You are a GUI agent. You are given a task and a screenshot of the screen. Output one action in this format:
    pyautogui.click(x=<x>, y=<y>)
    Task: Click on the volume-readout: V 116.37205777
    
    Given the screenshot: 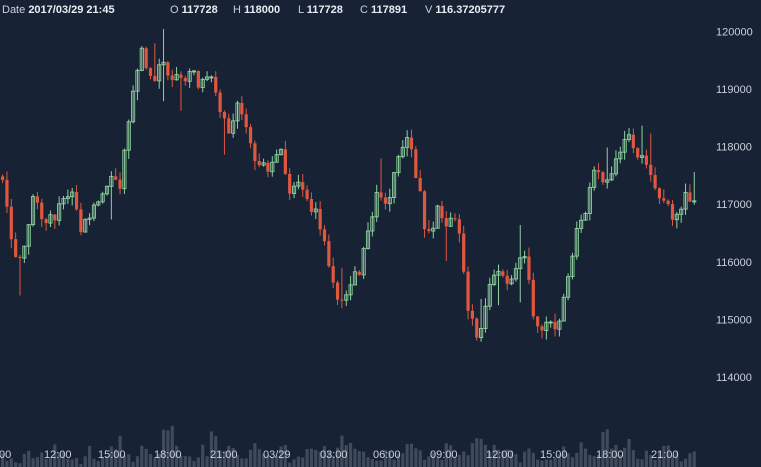 What is the action you would take?
    pyautogui.click(x=465, y=10)
    